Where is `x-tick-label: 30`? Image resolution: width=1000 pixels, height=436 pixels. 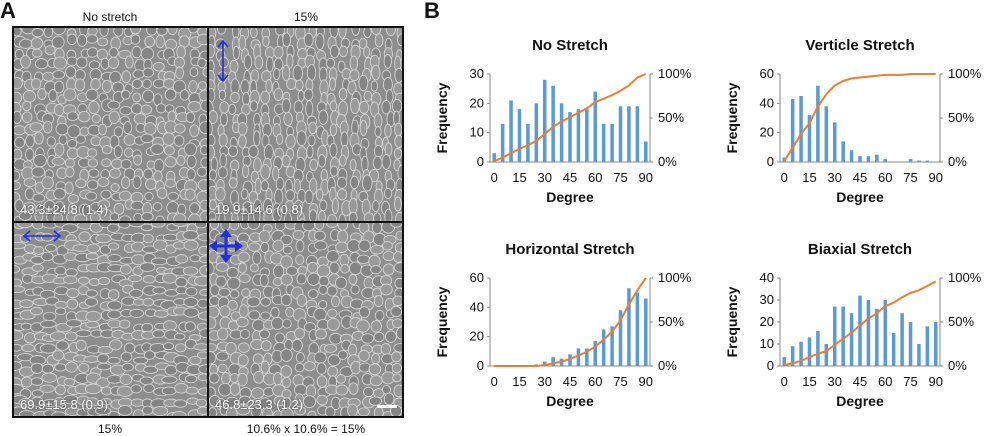 x-tick-label: 30 is located at coordinates (545, 381).